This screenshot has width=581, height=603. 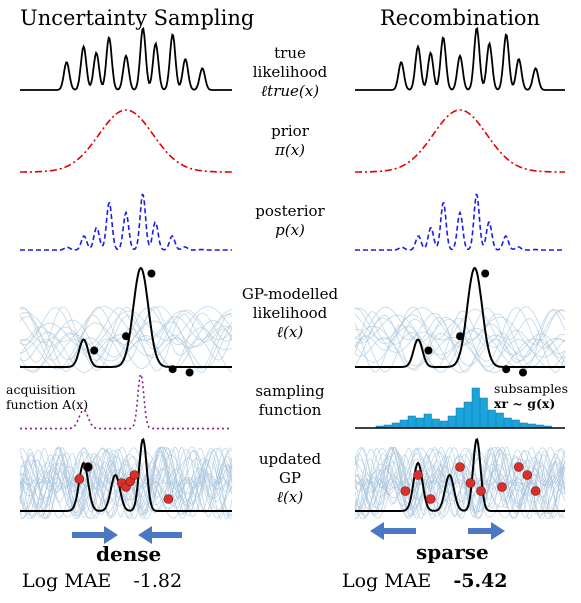 I want to click on row-label-sampling-function: sampling function, so click(x=290, y=401).